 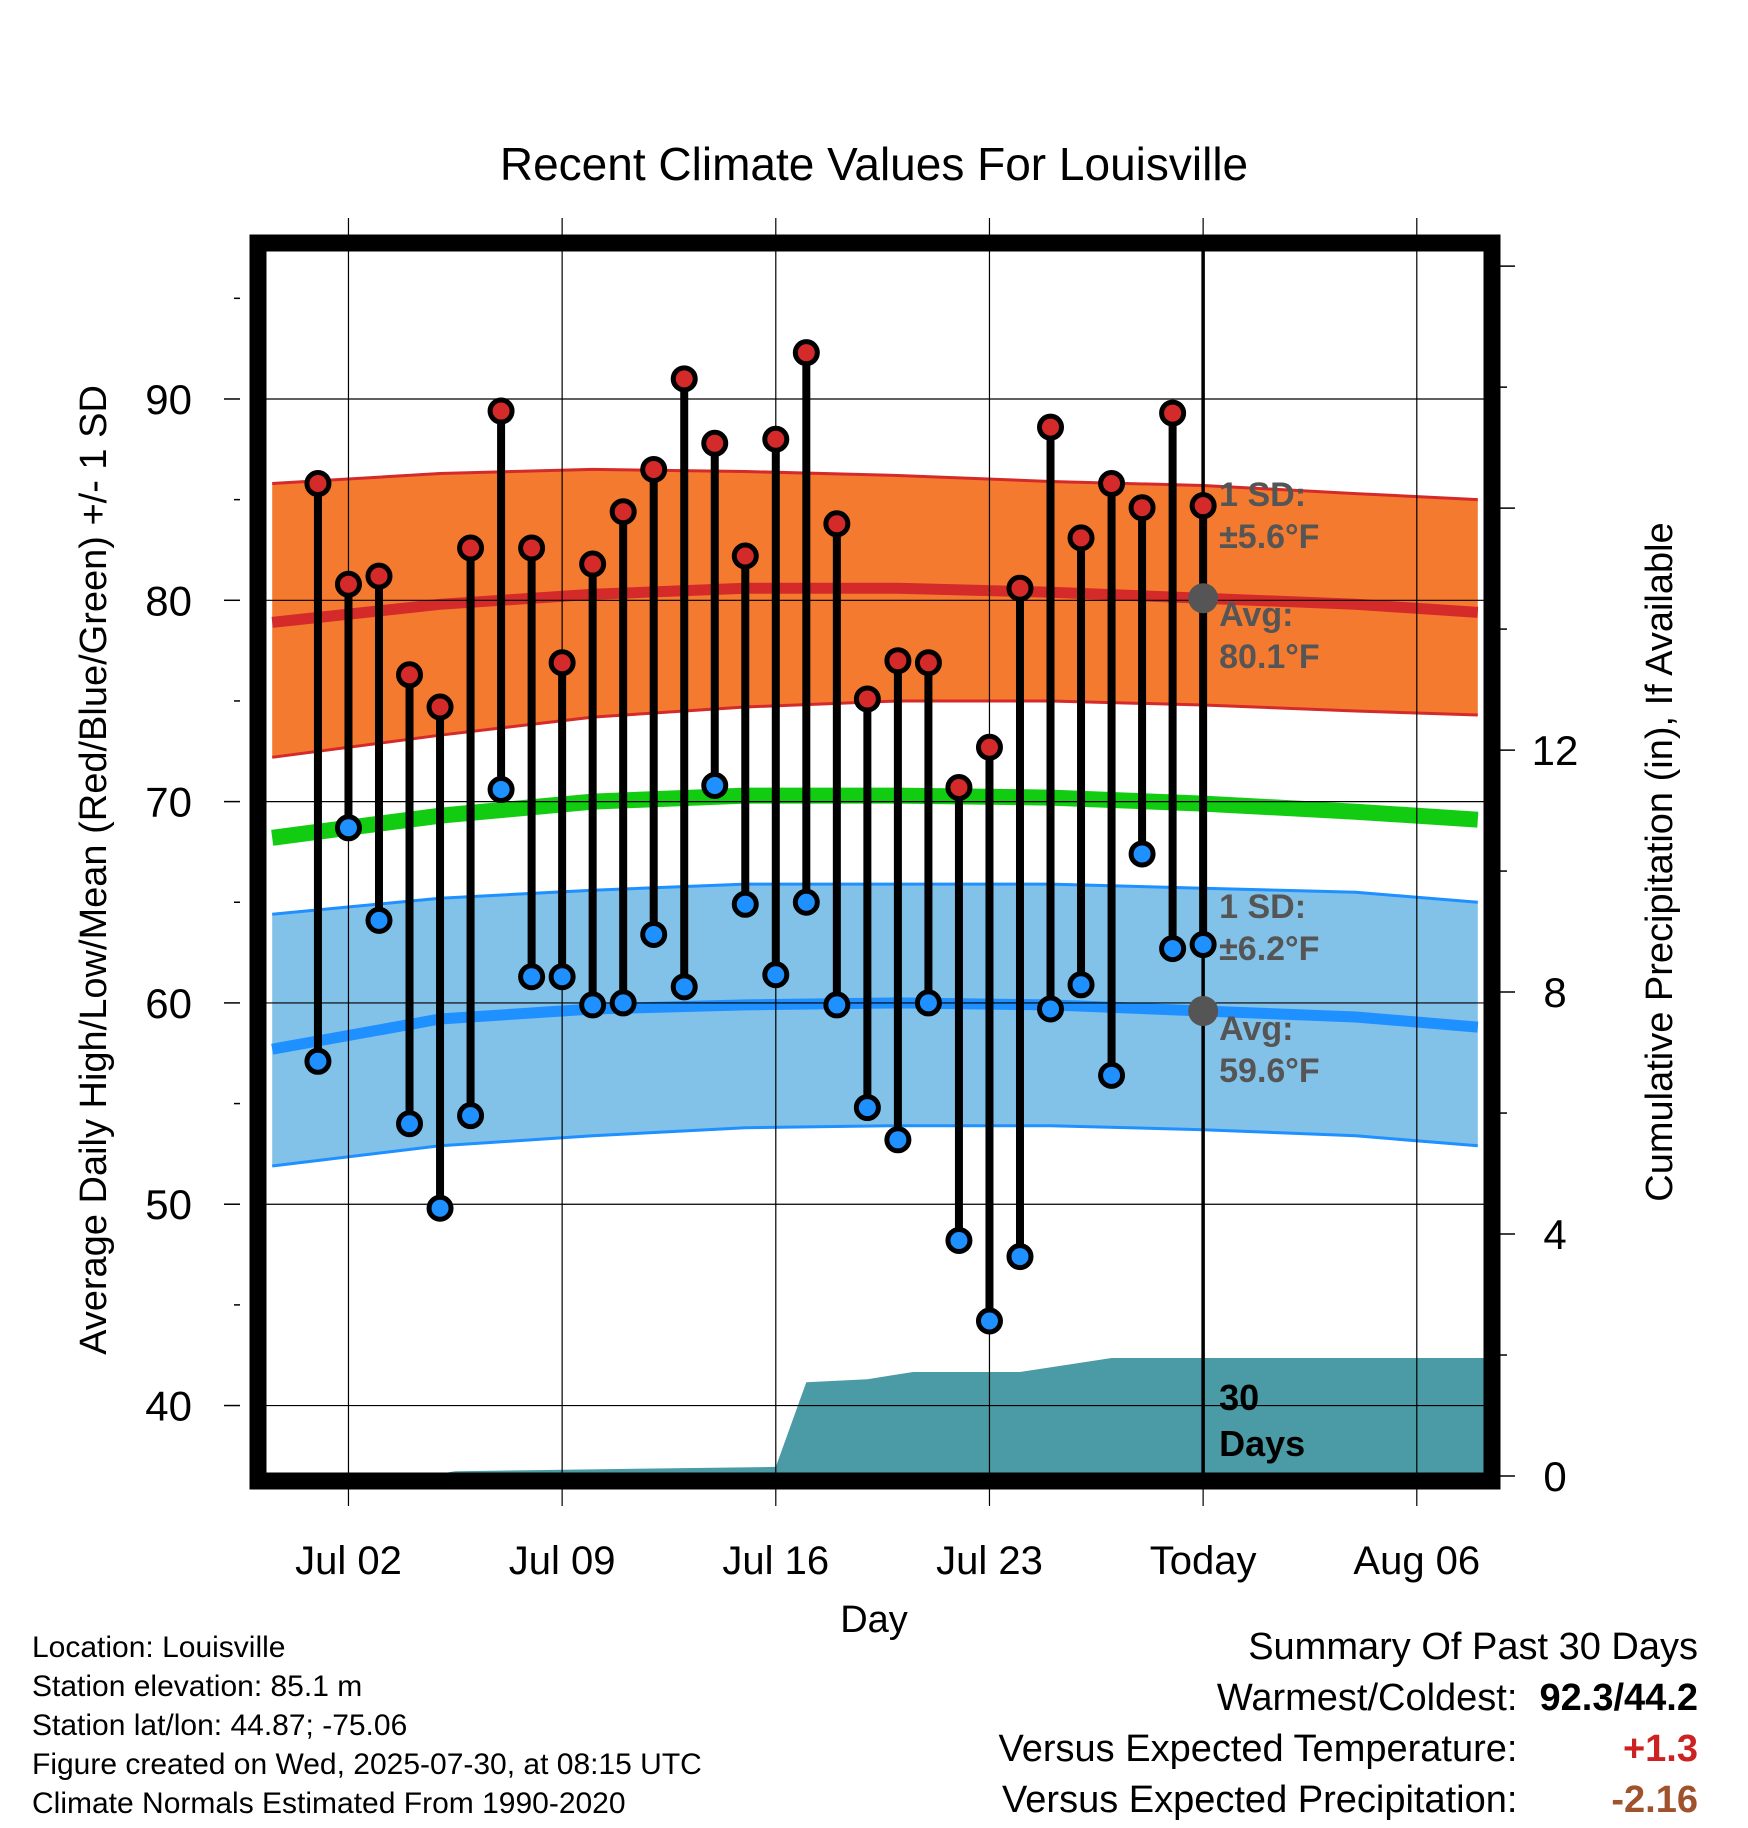 What do you see at coordinates (159, 1647) in the screenshot?
I see `info-location: Location: Louisville` at bounding box center [159, 1647].